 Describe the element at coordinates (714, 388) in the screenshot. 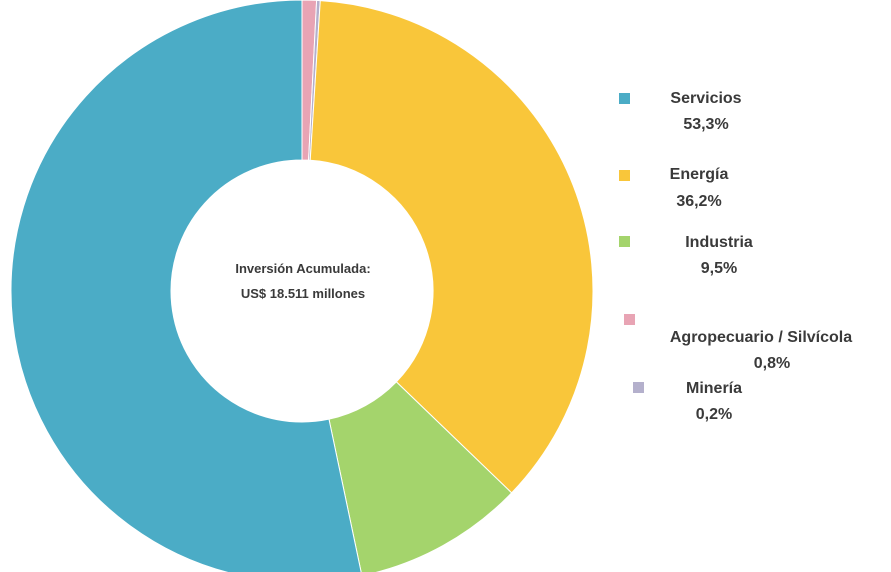

I see `legend-label-mineria: Minería` at that location.